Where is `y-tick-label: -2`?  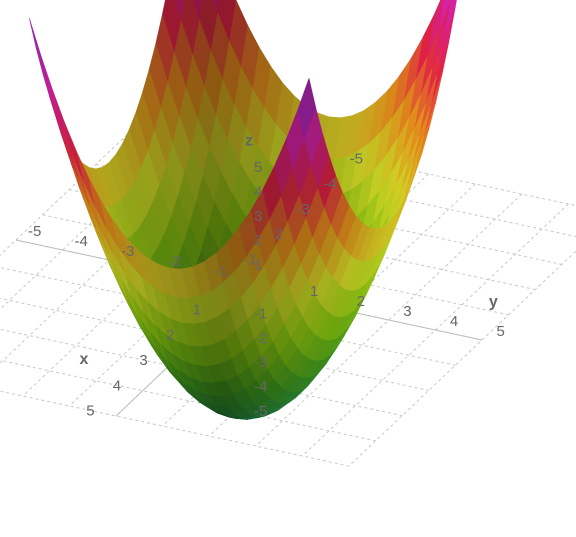 y-tick-label: -2 is located at coordinates (174, 261).